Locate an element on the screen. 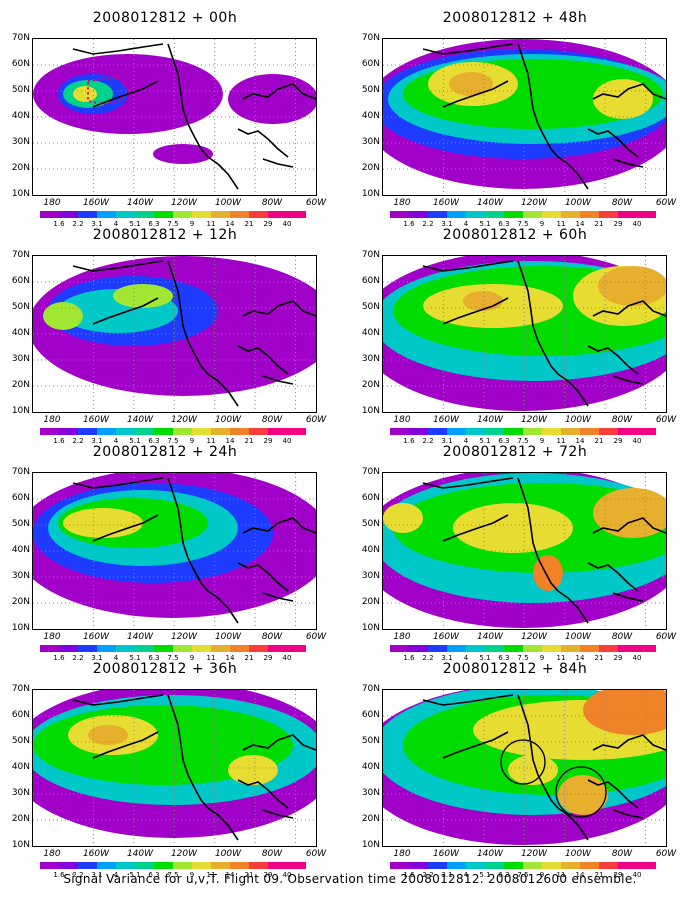  latitude-label: 60N is located at coordinates (20, 715).